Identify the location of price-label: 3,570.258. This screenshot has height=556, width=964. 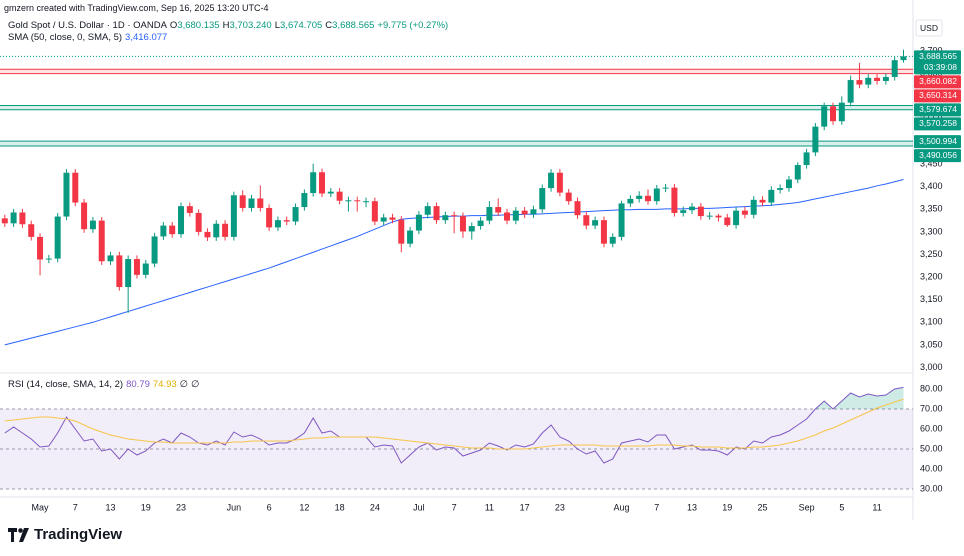
(938, 123).